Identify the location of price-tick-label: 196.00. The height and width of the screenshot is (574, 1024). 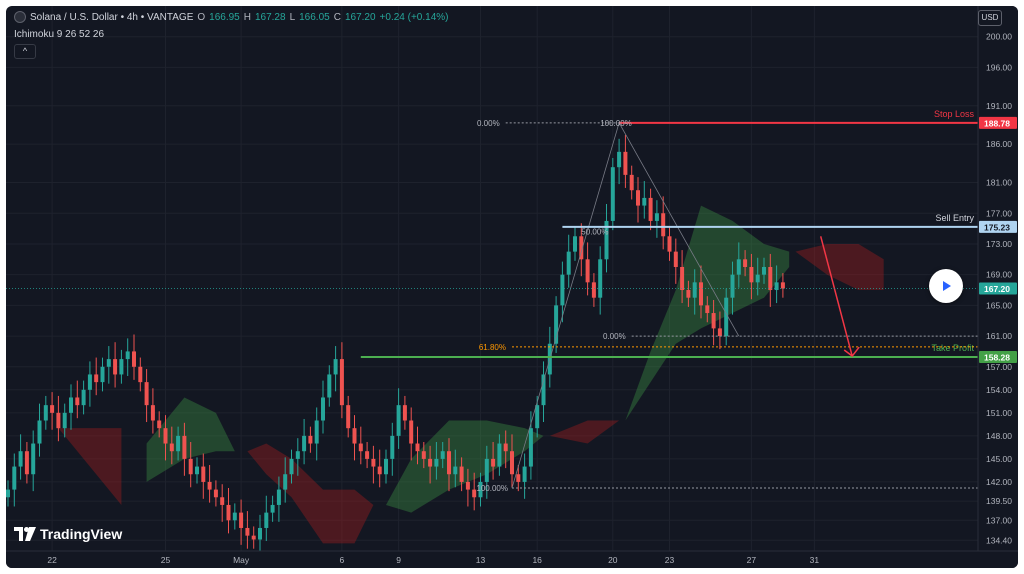
(999, 67).